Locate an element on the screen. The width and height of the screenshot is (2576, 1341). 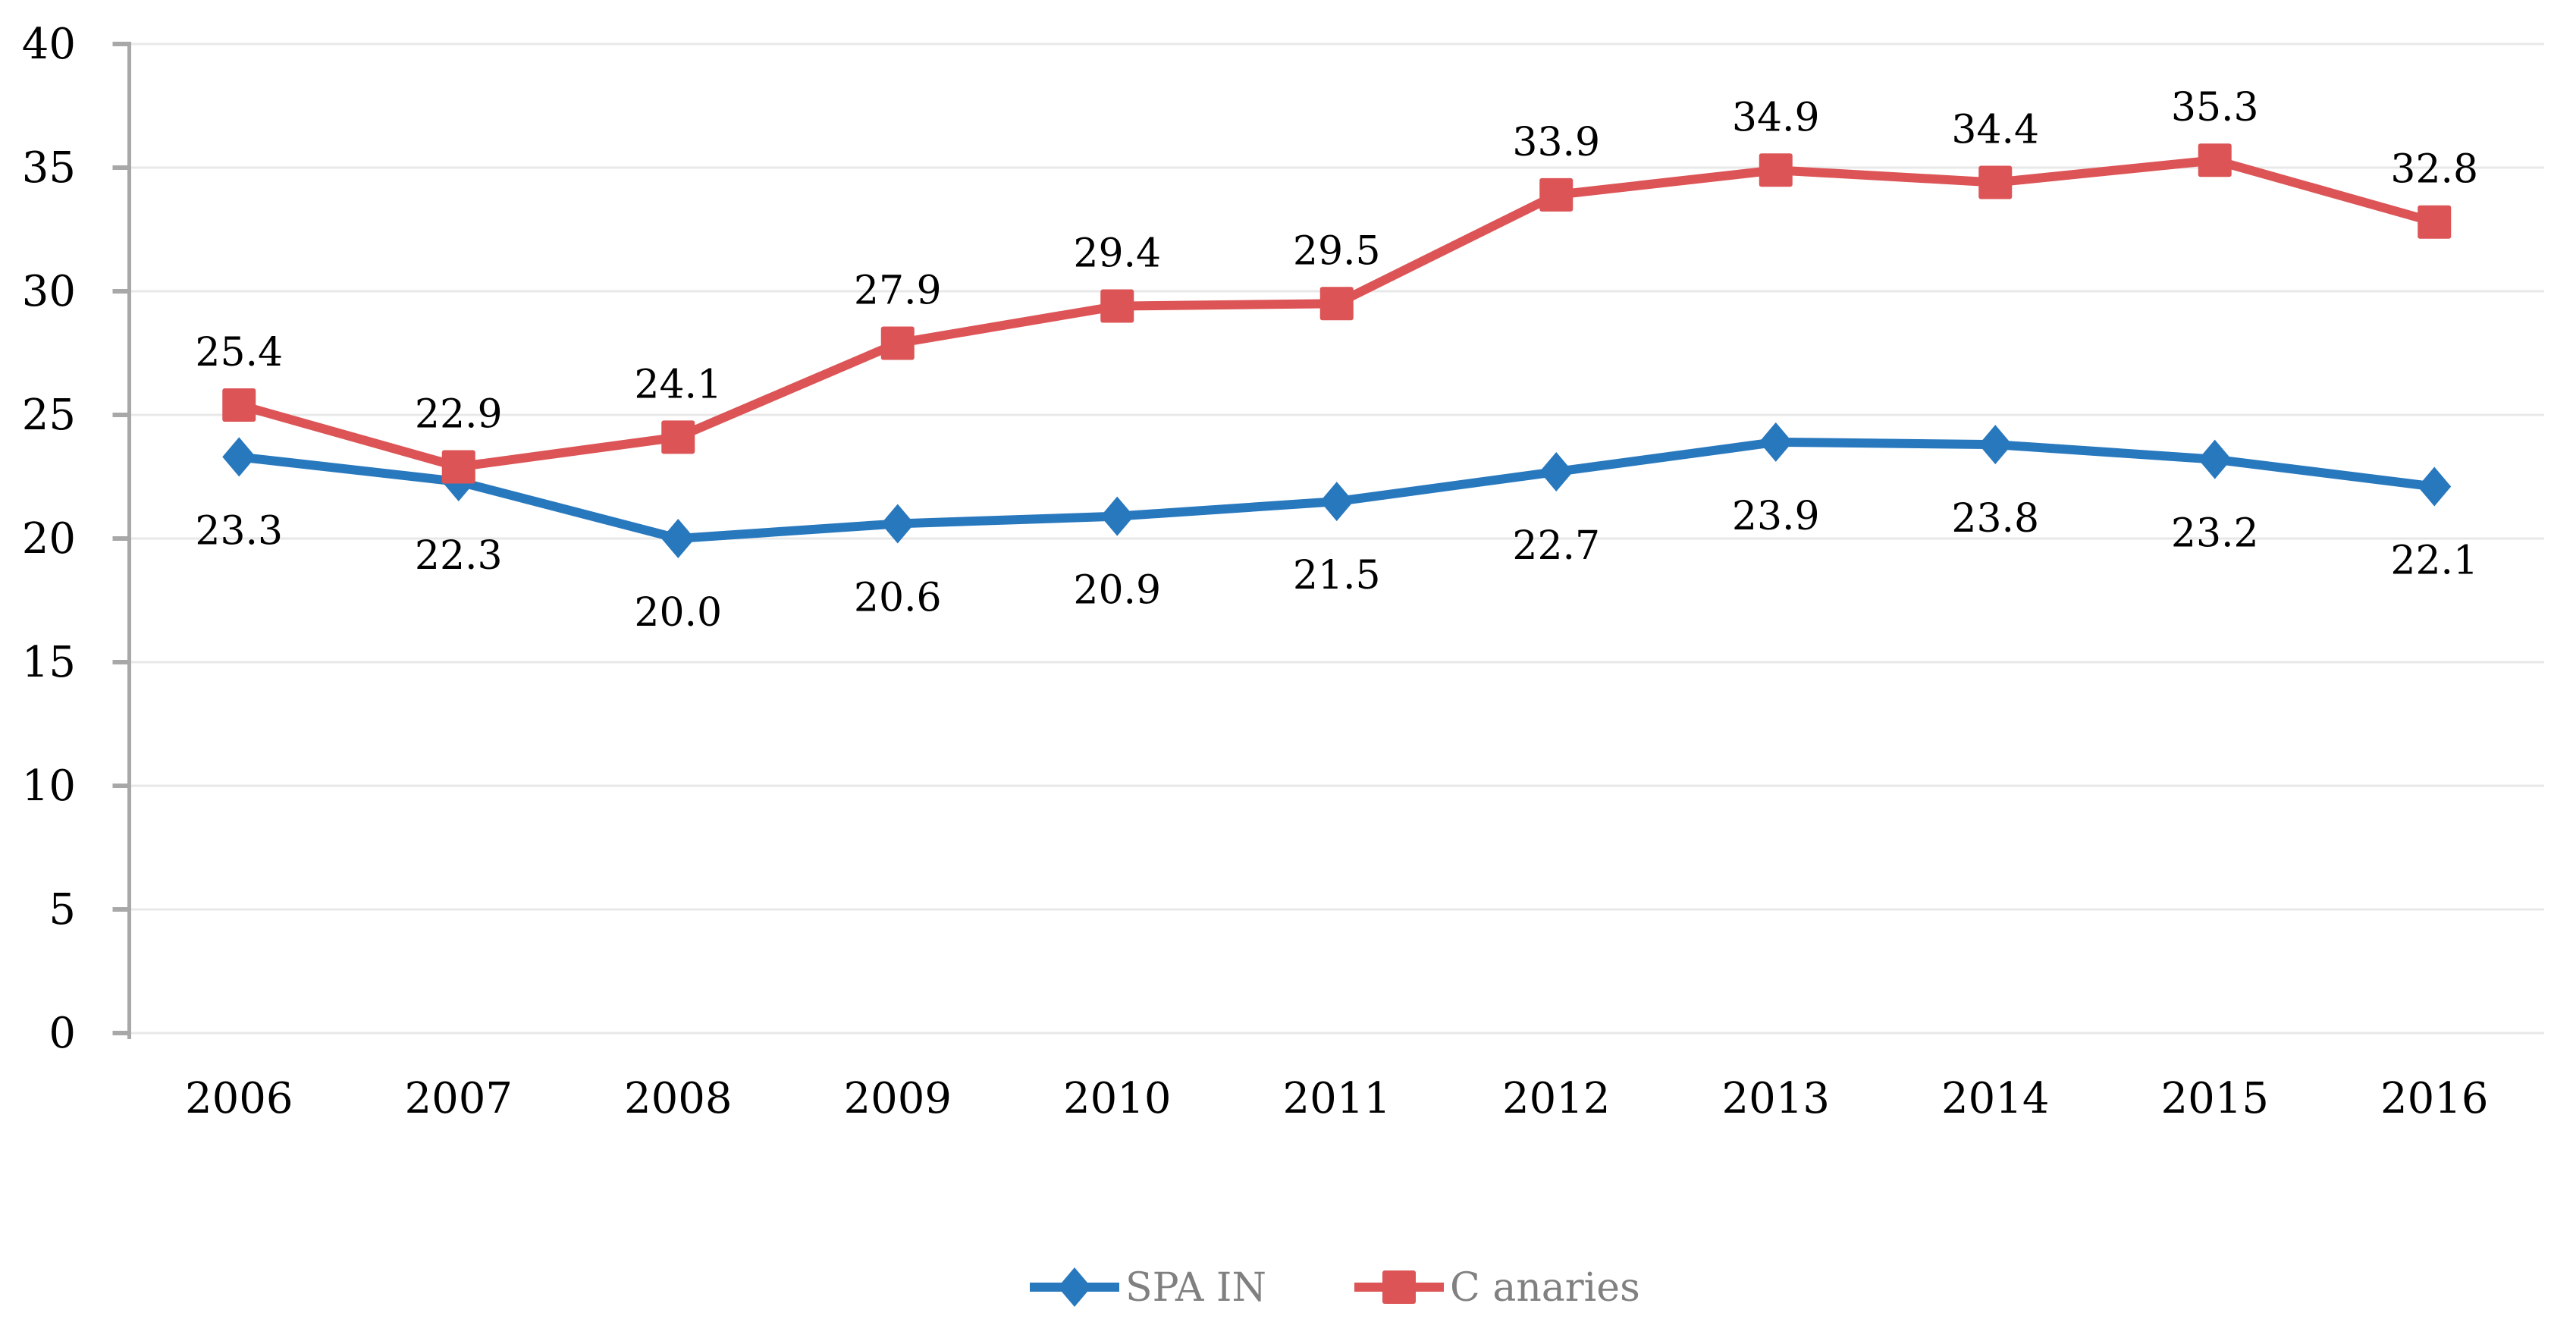
spain-data-label: 20.6 is located at coordinates (898, 597).